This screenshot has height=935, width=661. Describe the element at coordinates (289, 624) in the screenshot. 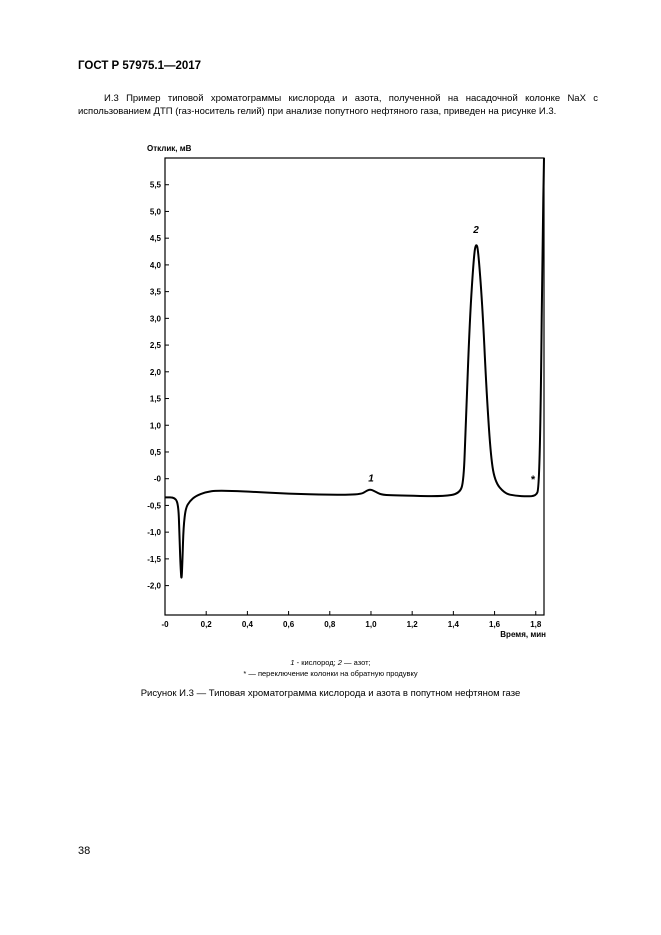

I see `x-tick-label: 0,6` at that location.